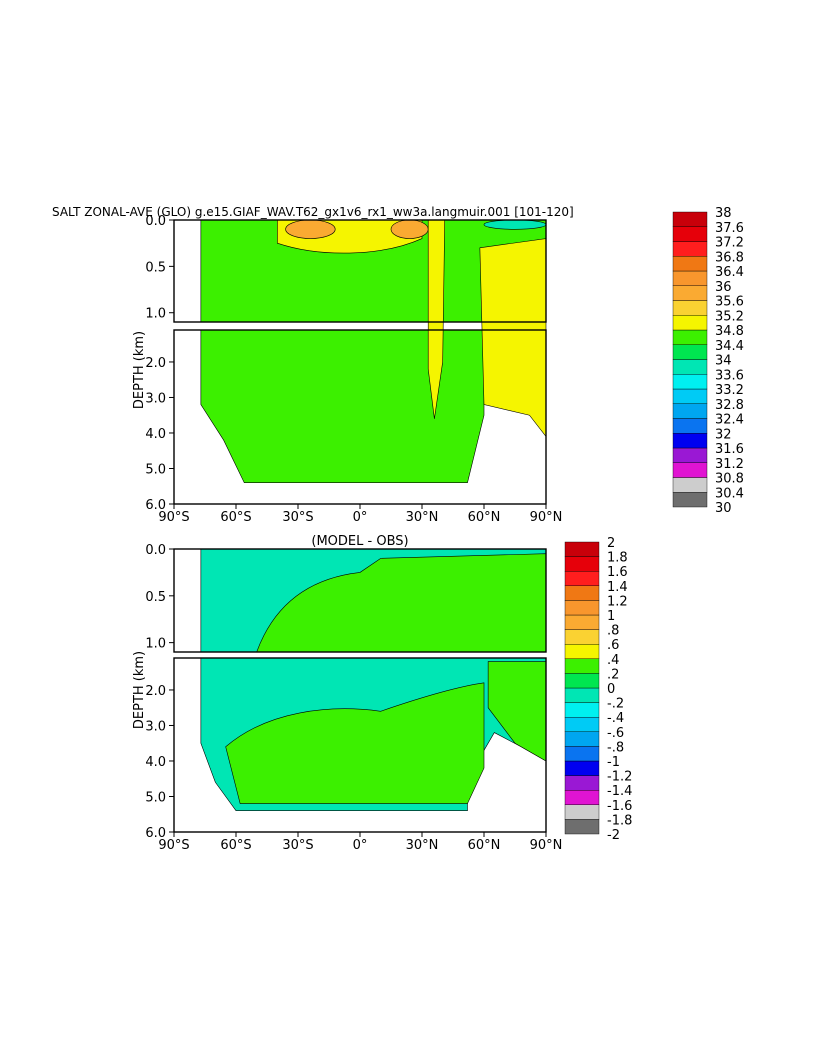 This screenshot has width=818, height=1055. I want to click on colorbar-label: 35.6, so click(729, 302).